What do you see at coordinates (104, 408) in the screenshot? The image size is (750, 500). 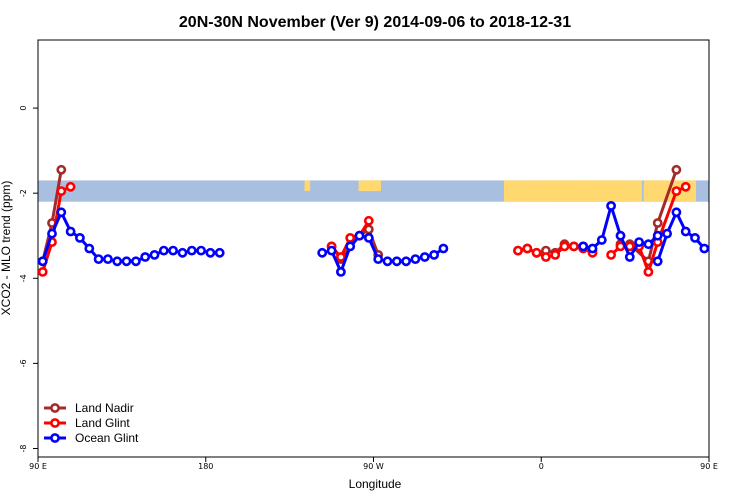 I see `legend-label-land-nadir: Land Nadir` at bounding box center [104, 408].